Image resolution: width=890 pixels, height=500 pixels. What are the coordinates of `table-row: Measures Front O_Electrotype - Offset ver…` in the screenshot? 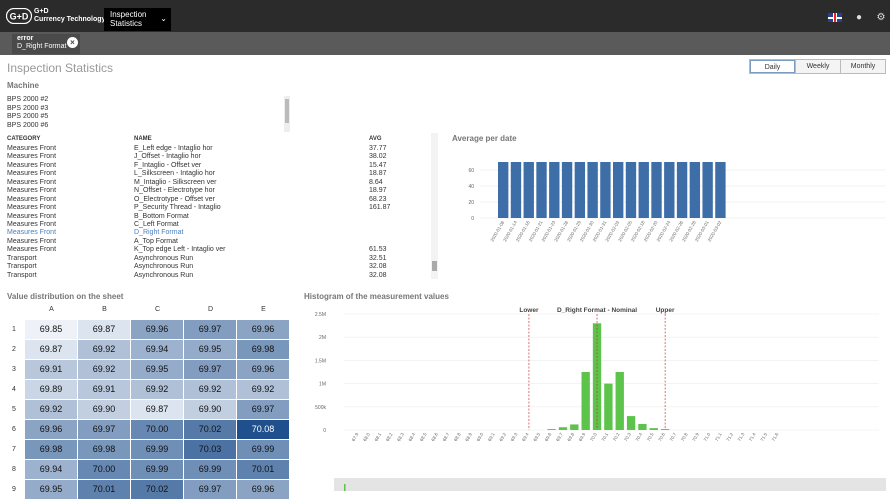 It's located at (217, 200).